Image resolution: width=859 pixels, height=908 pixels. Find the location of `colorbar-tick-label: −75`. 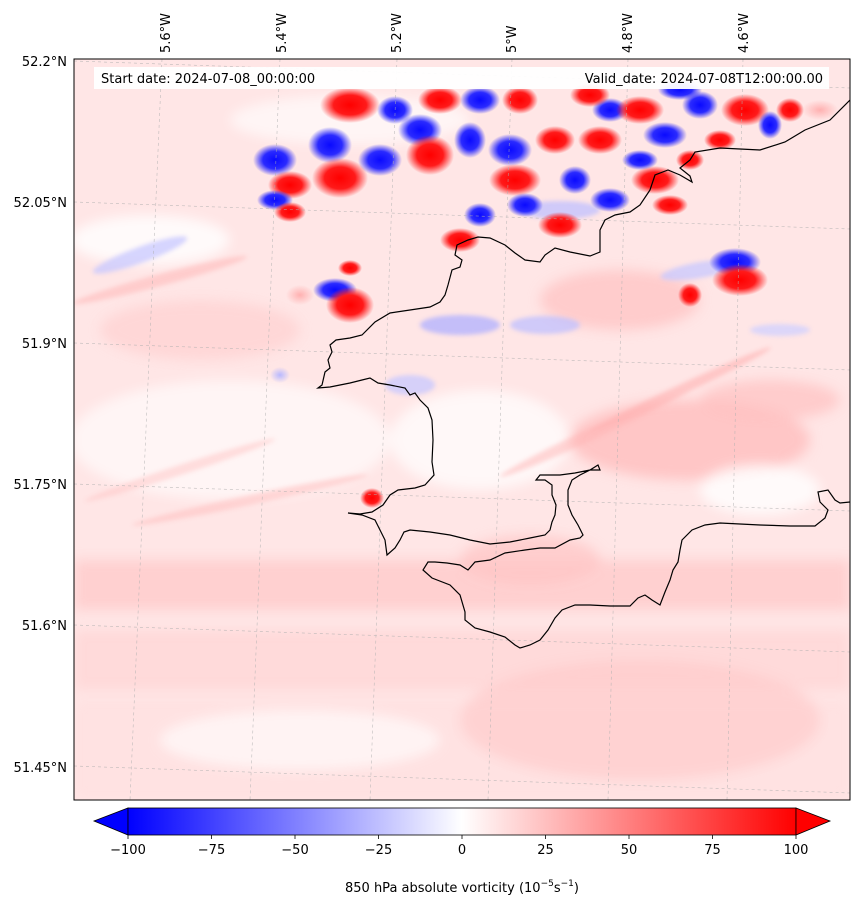

colorbar-tick-label: −75 is located at coordinates (211, 850).